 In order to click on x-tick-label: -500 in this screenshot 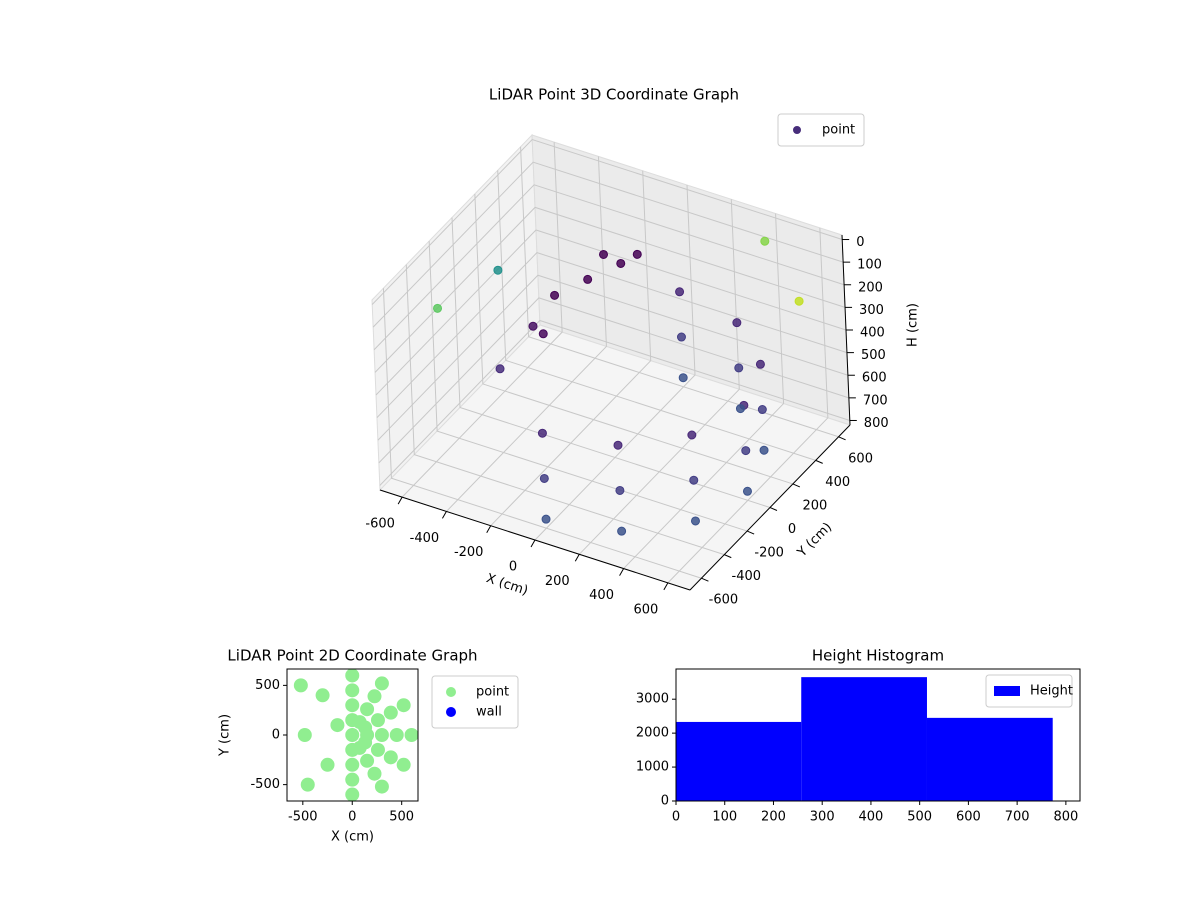, I will do `click(303, 817)`.